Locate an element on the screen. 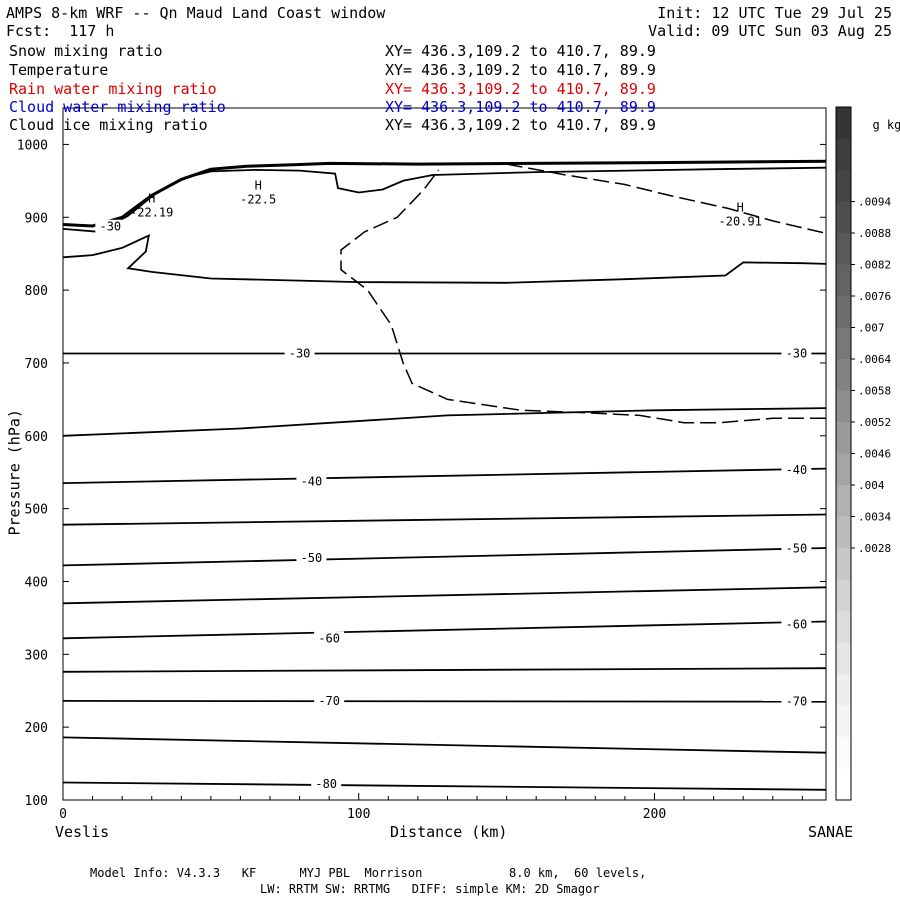 The image size is (900, 900). colorbar-label: .0028 is located at coordinates (874, 548).